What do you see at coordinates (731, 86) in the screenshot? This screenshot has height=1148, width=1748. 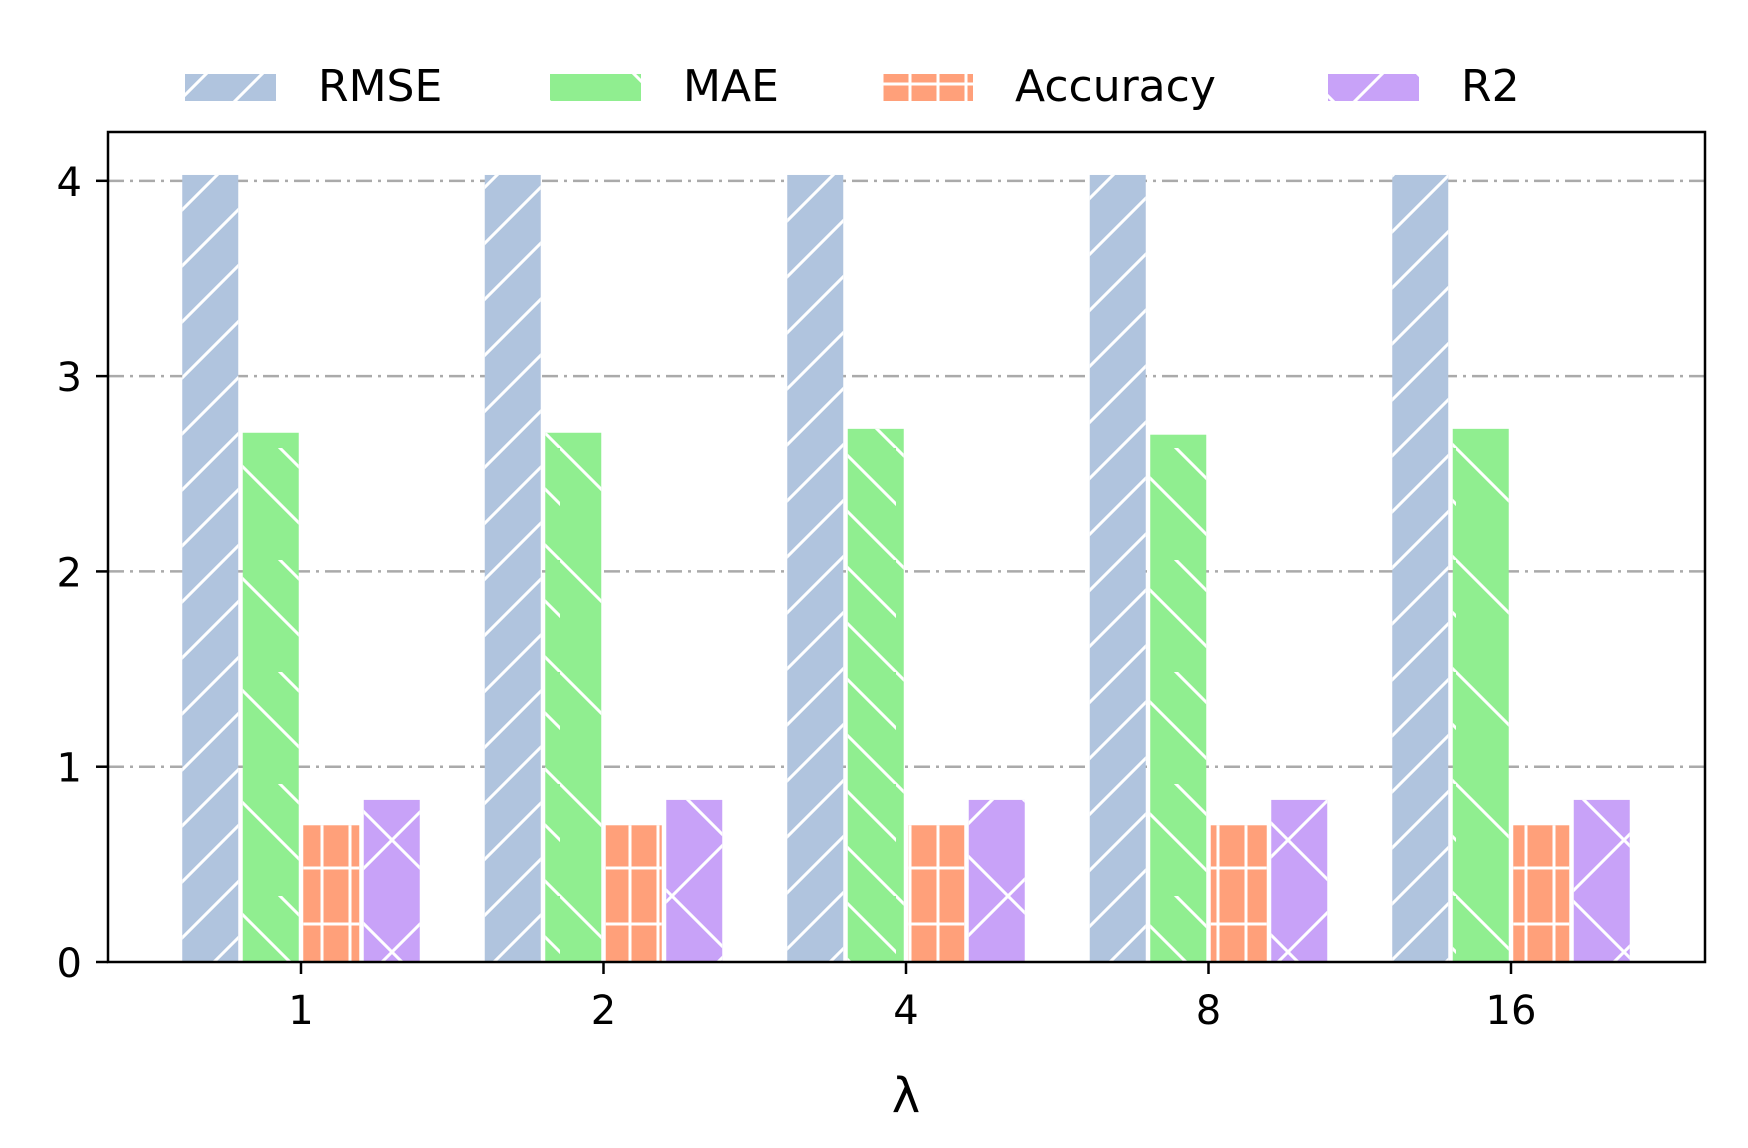 I see `legend-label-mae: MAE` at bounding box center [731, 86].